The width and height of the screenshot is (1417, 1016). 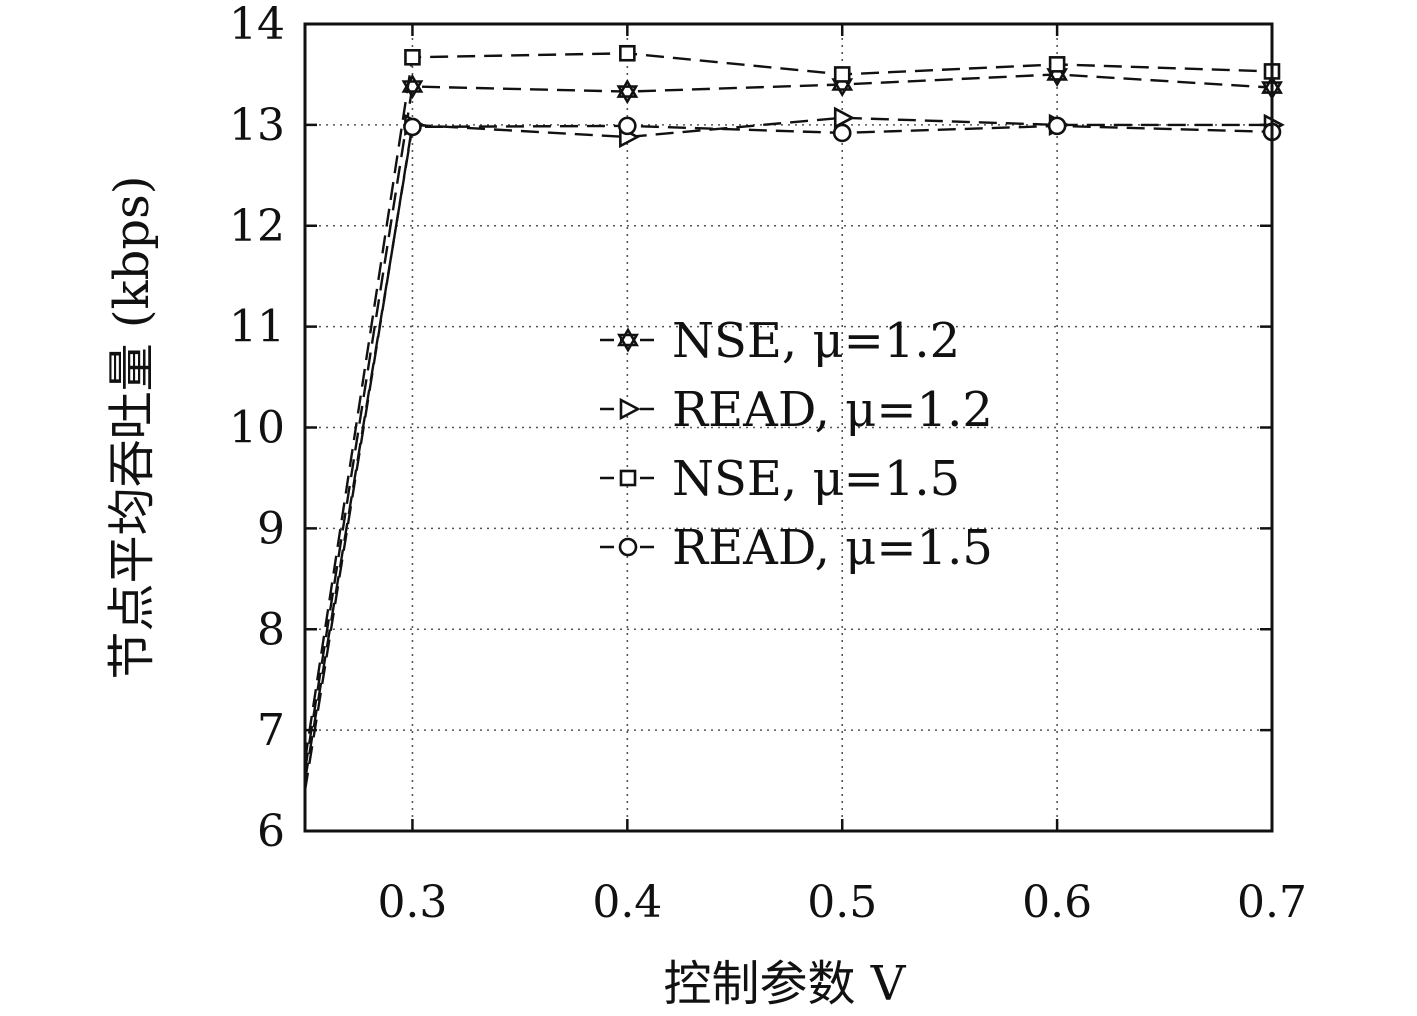 What do you see at coordinates (257, 125) in the screenshot?
I see `y-tick-label: 13` at bounding box center [257, 125].